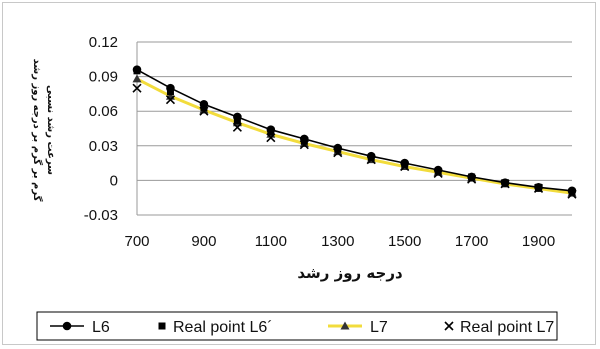 Image resolution: width=600 pixels, height=349 pixels. Describe the element at coordinates (404, 241) in the screenshot. I see `x-tick-label: 1500` at that location.